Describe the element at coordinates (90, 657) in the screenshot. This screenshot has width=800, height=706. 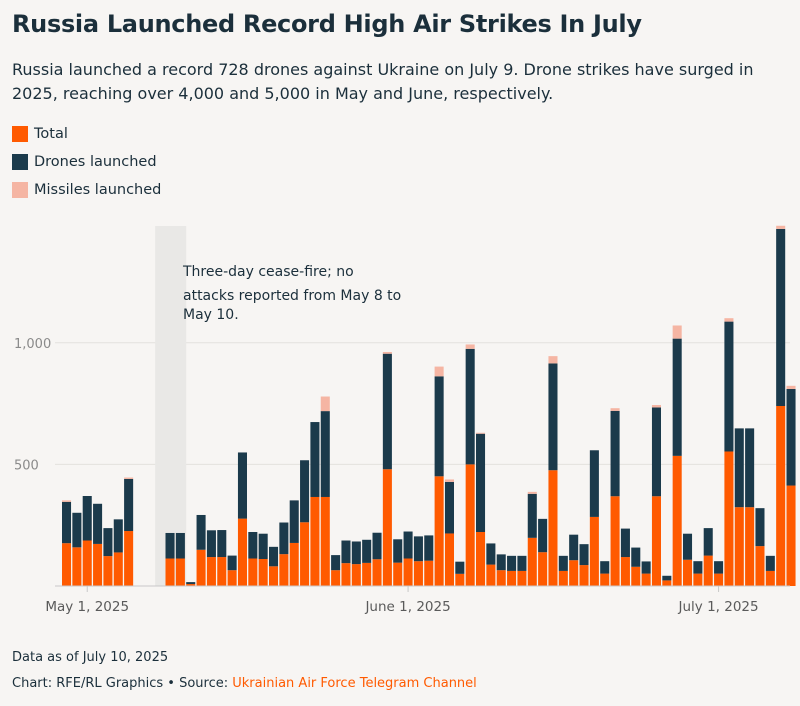
I see `footer-note: Data as of July 10, 2025` at that location.